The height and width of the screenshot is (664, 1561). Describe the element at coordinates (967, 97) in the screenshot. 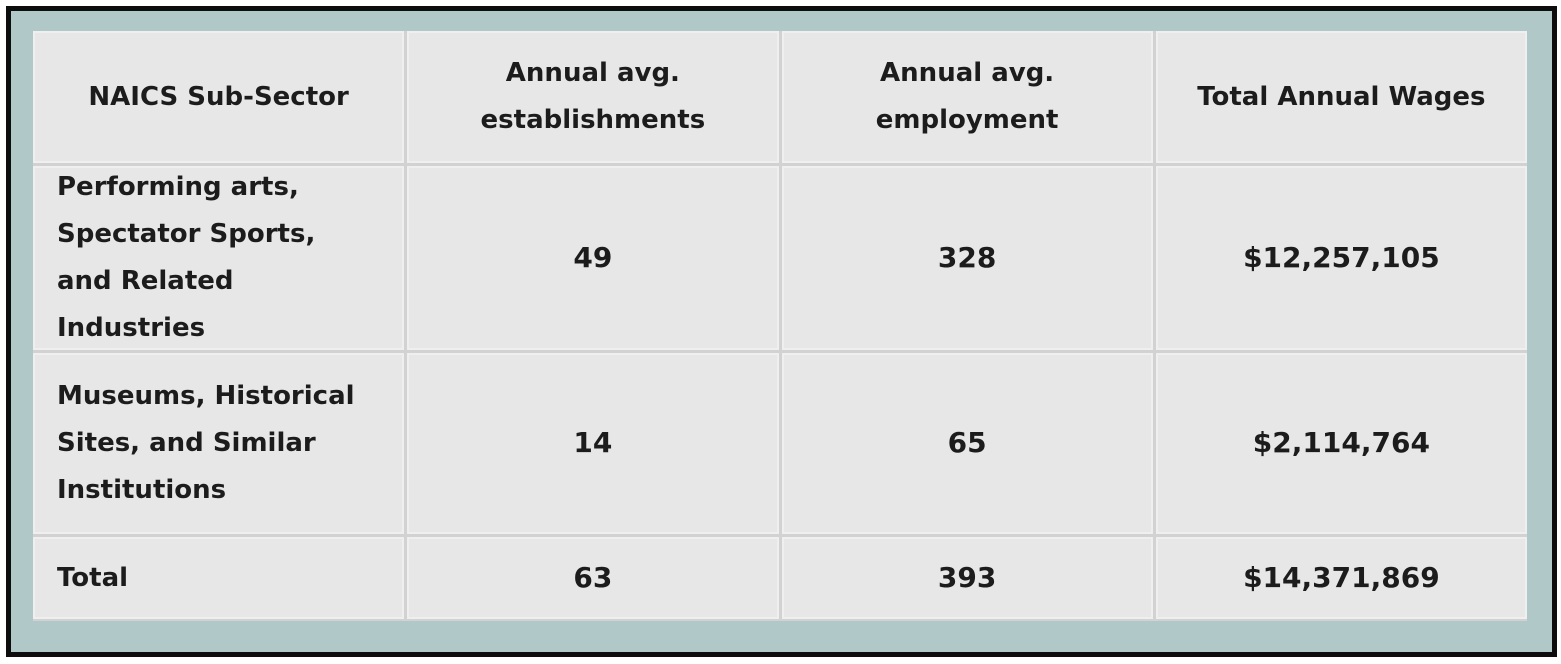

I see `header-cell-annual-avg-employment: Annual avg. employment` at that location.